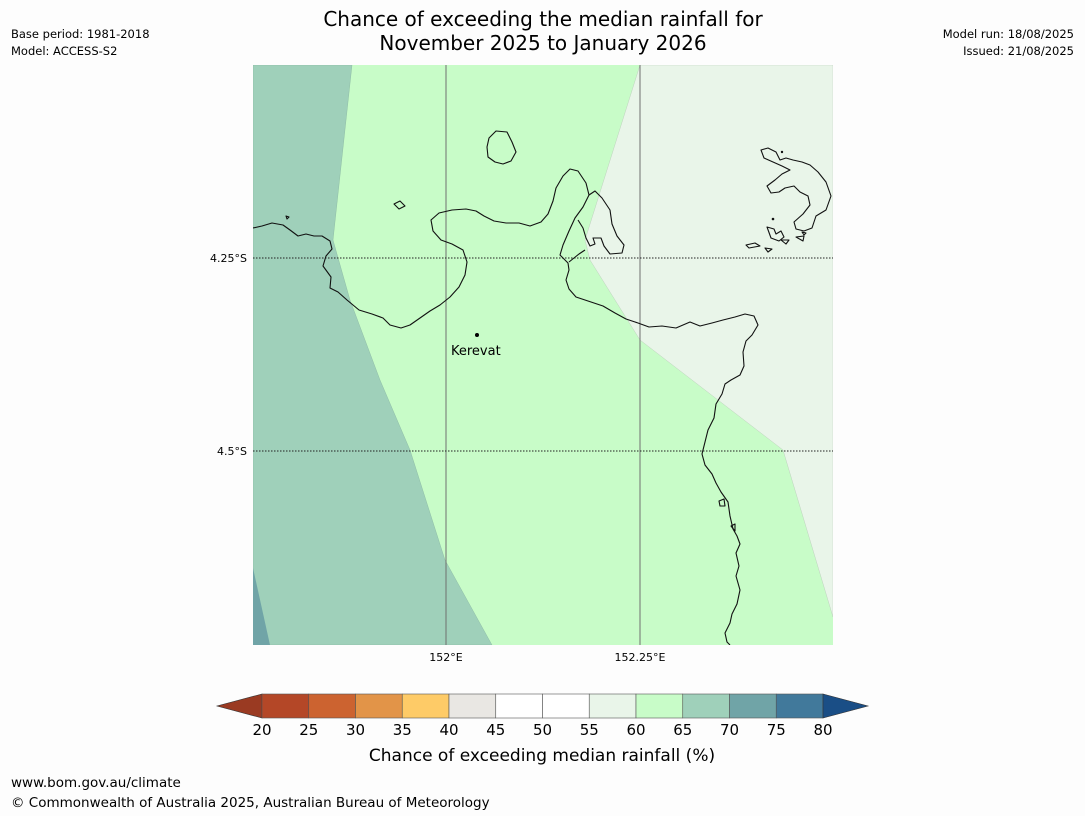 The height and width of the screenshot is (816, 1085). What do you see at coordinates (495, 730) in the screenshot?
I see `colorbar-tick-label: 45` at bounding box center [495, 730].